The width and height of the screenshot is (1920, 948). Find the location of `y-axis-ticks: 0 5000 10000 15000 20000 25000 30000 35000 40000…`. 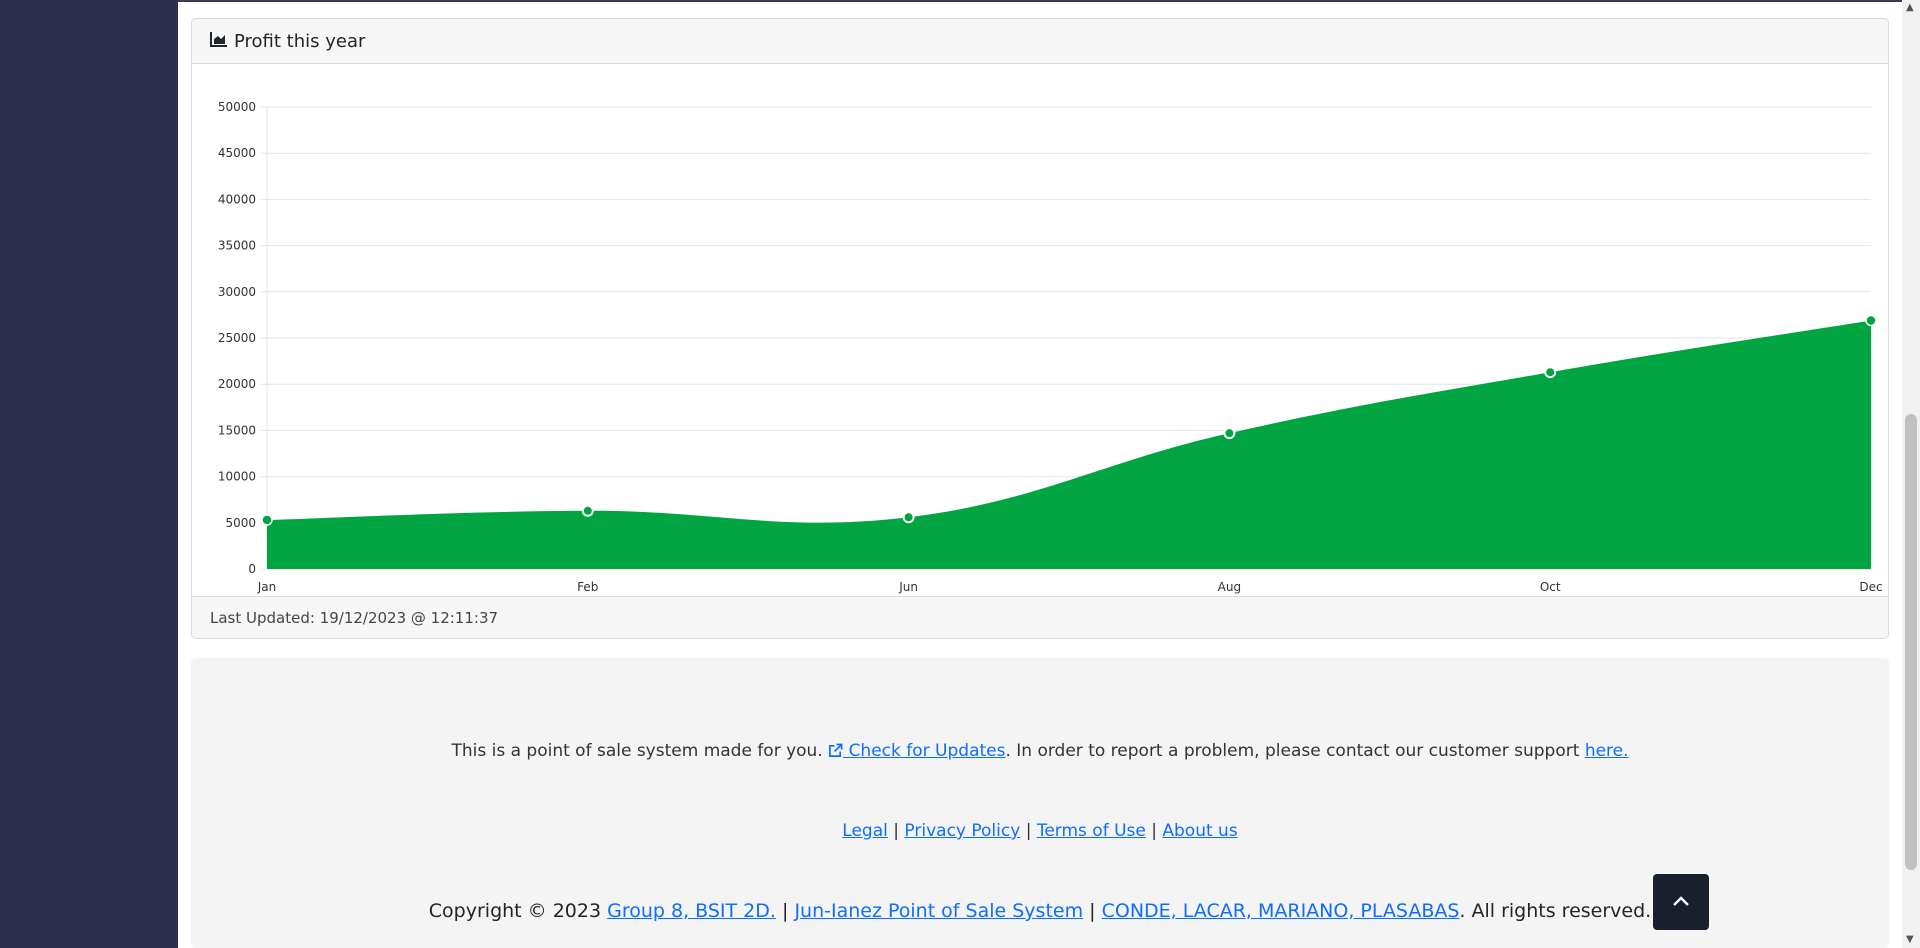

y-axis-ticks: 0 5000 10000 15000 20000 25000 30000 35000 40000… is located at coordinates (237, 338).